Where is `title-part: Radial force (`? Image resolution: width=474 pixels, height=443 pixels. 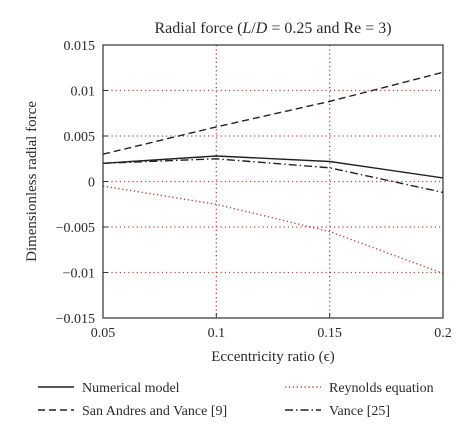
title-part: Radial force ( is located at coordinates (198, 28).